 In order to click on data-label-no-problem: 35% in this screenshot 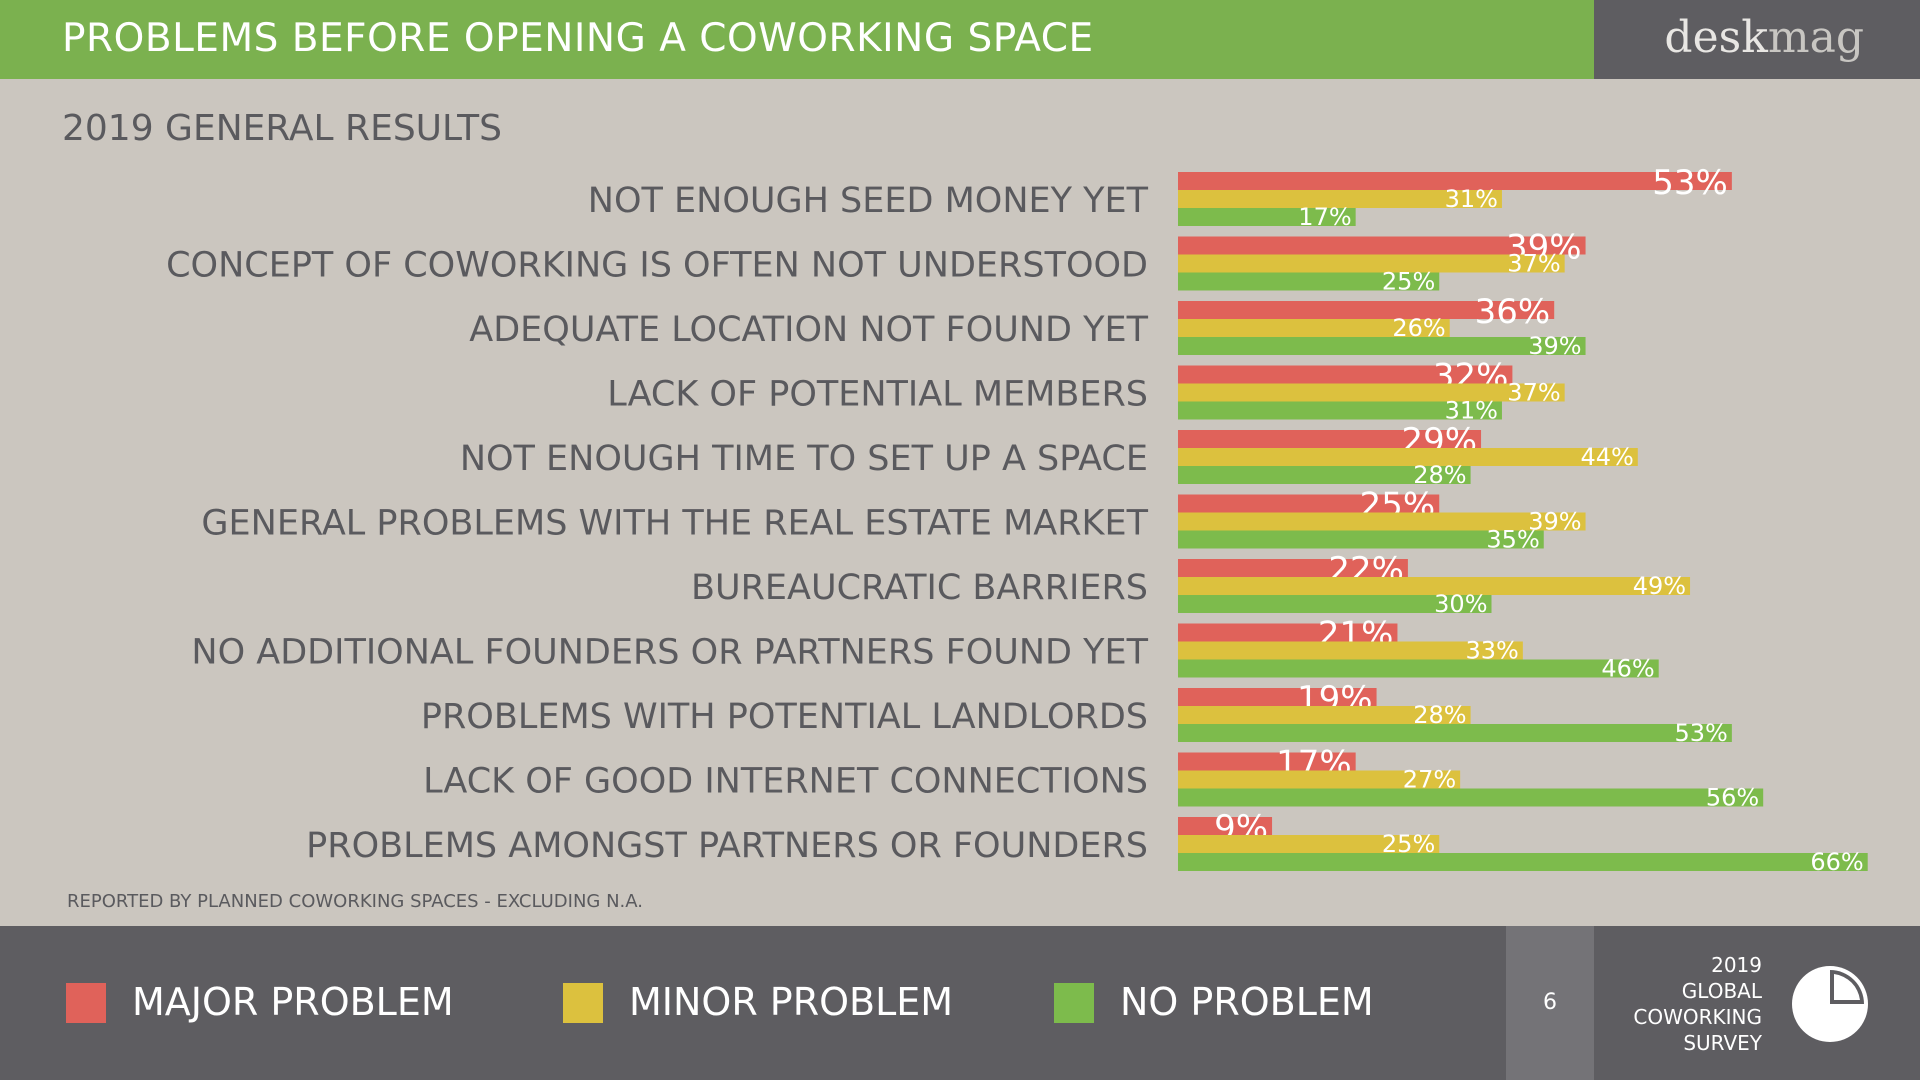, I will do `click(1512, 540)`.